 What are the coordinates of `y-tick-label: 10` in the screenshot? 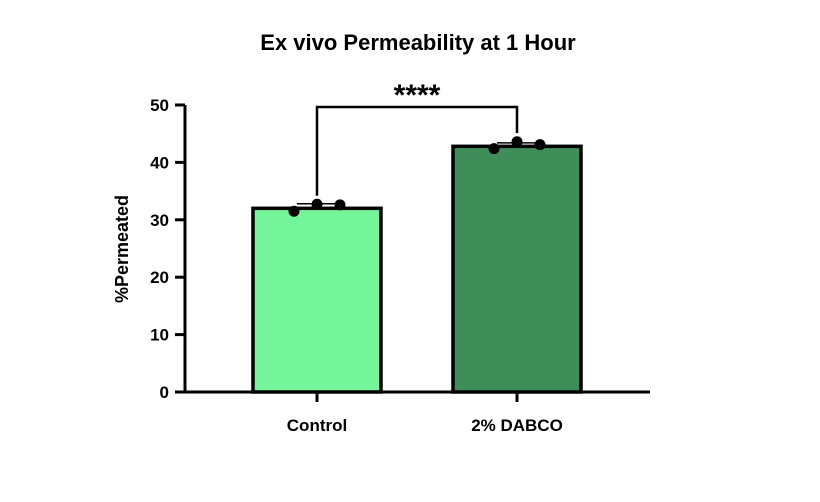 It's located at (159, 335).